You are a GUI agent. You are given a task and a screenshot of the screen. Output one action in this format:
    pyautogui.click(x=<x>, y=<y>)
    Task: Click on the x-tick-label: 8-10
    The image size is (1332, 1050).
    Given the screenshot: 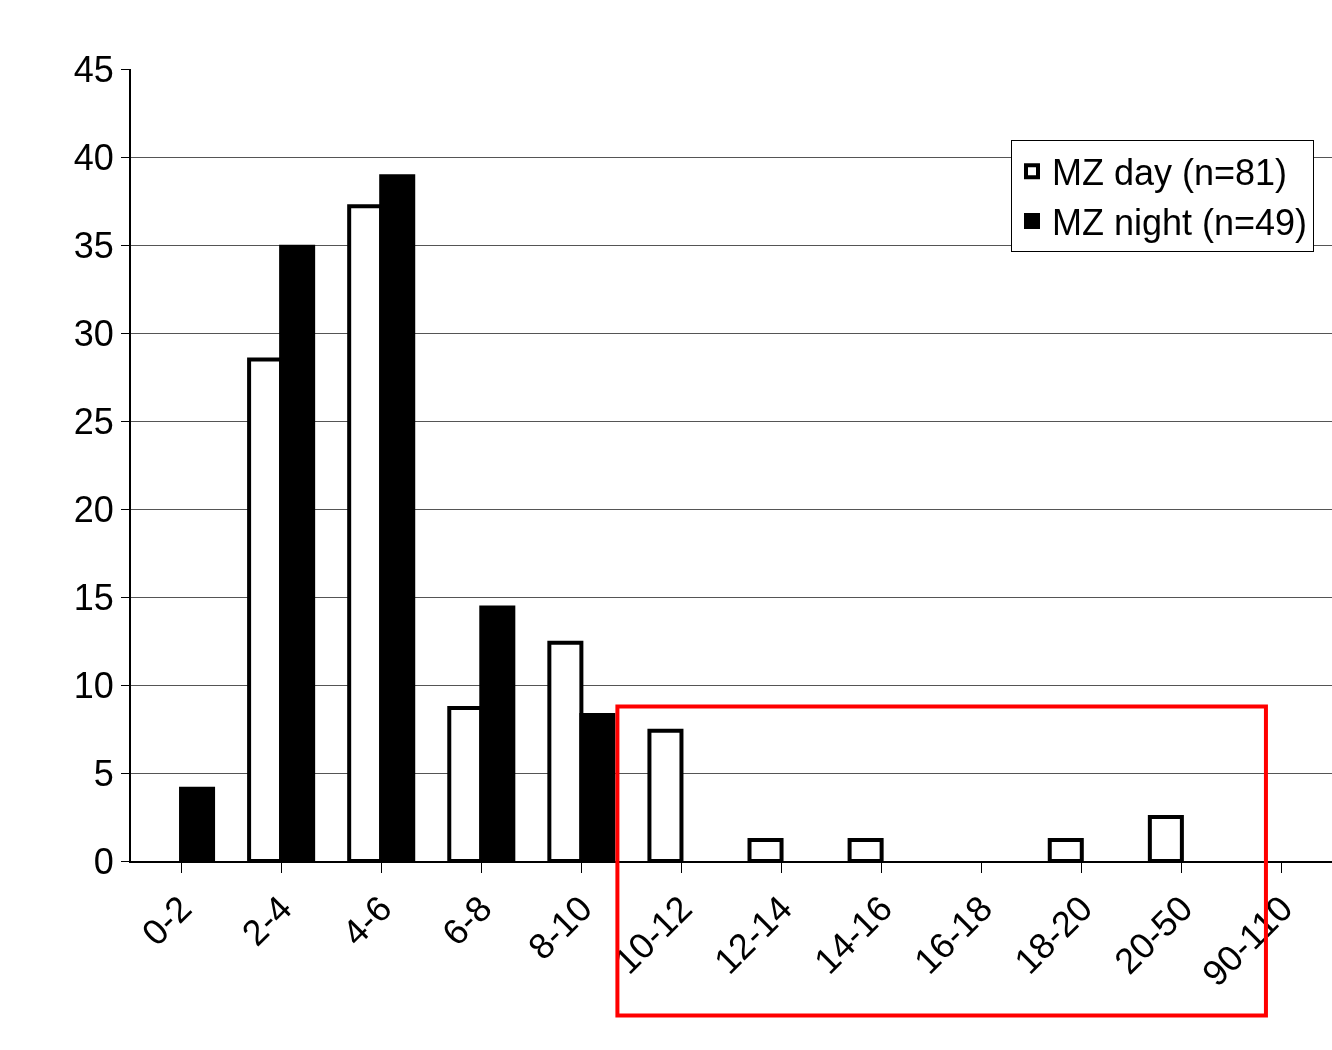 What is the action you would take?
    pyautogui.click(x=559, y=927)
    